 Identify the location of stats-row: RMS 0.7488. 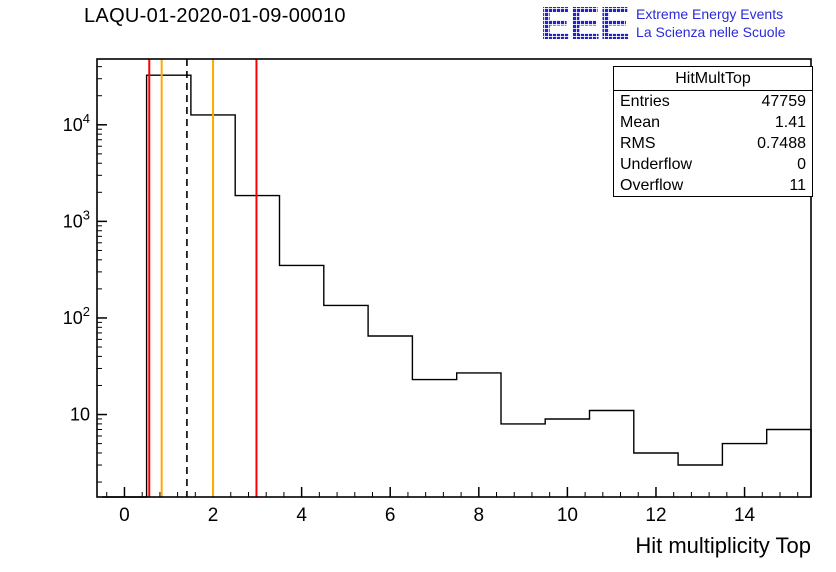
(713, 143).